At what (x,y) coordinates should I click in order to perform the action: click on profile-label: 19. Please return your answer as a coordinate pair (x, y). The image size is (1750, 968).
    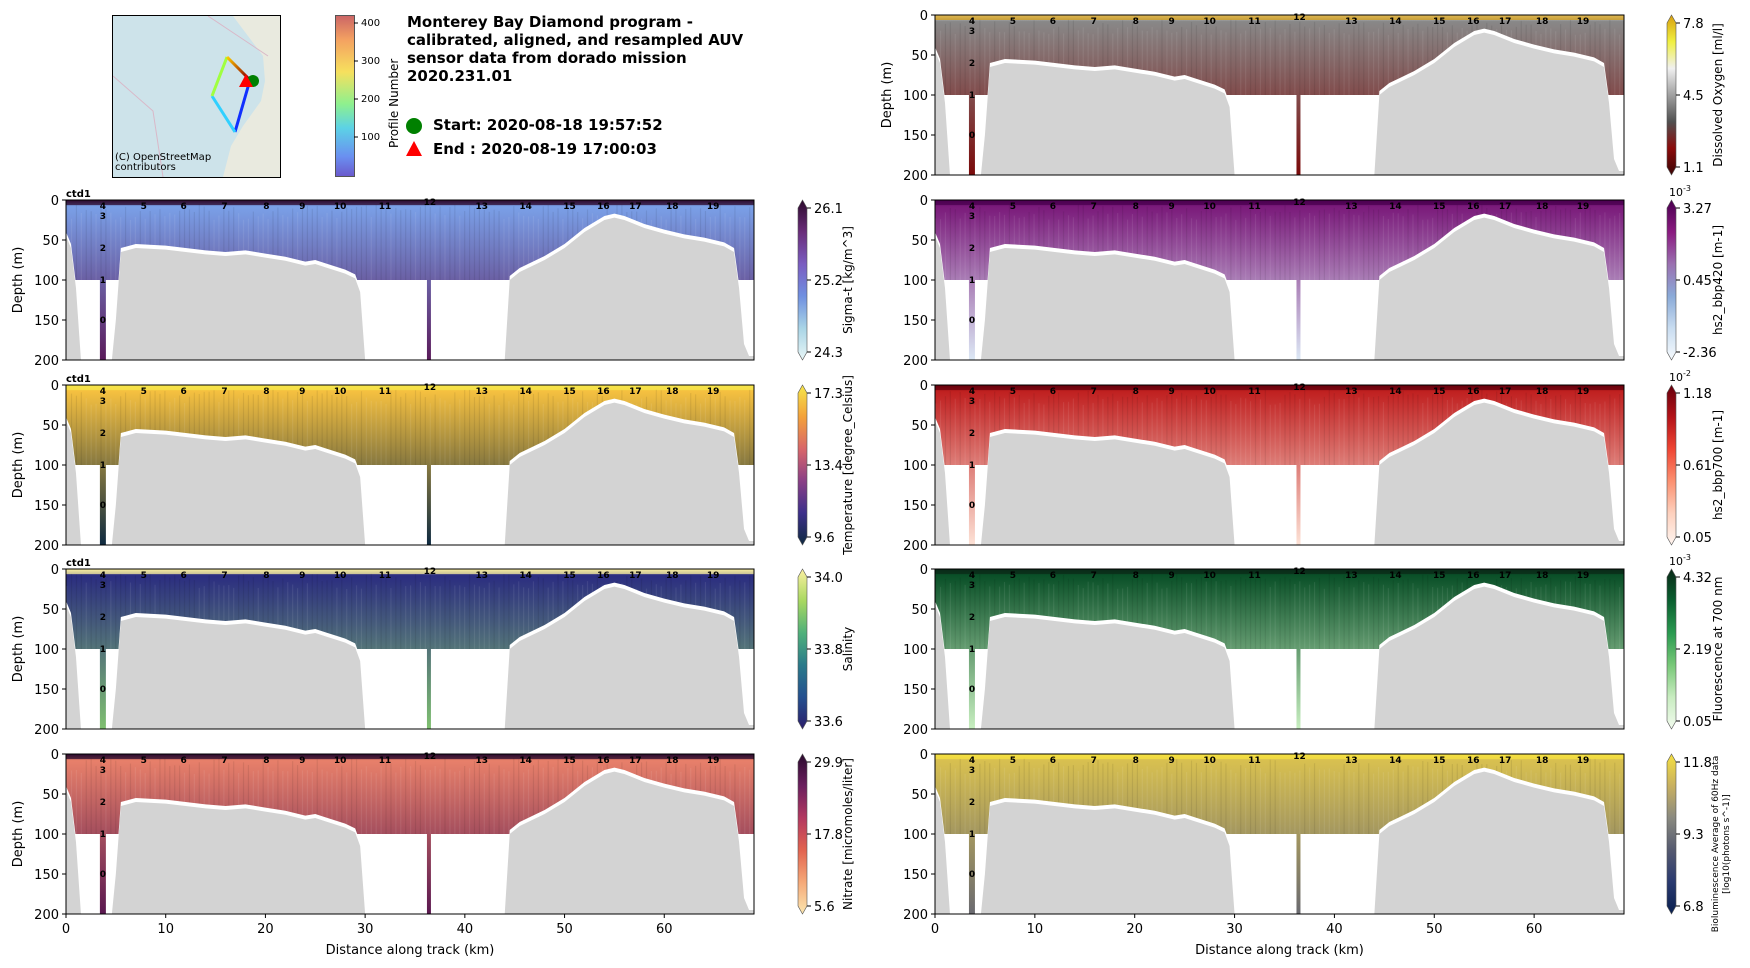
    Looking at the image, I should click on (1583, 761).